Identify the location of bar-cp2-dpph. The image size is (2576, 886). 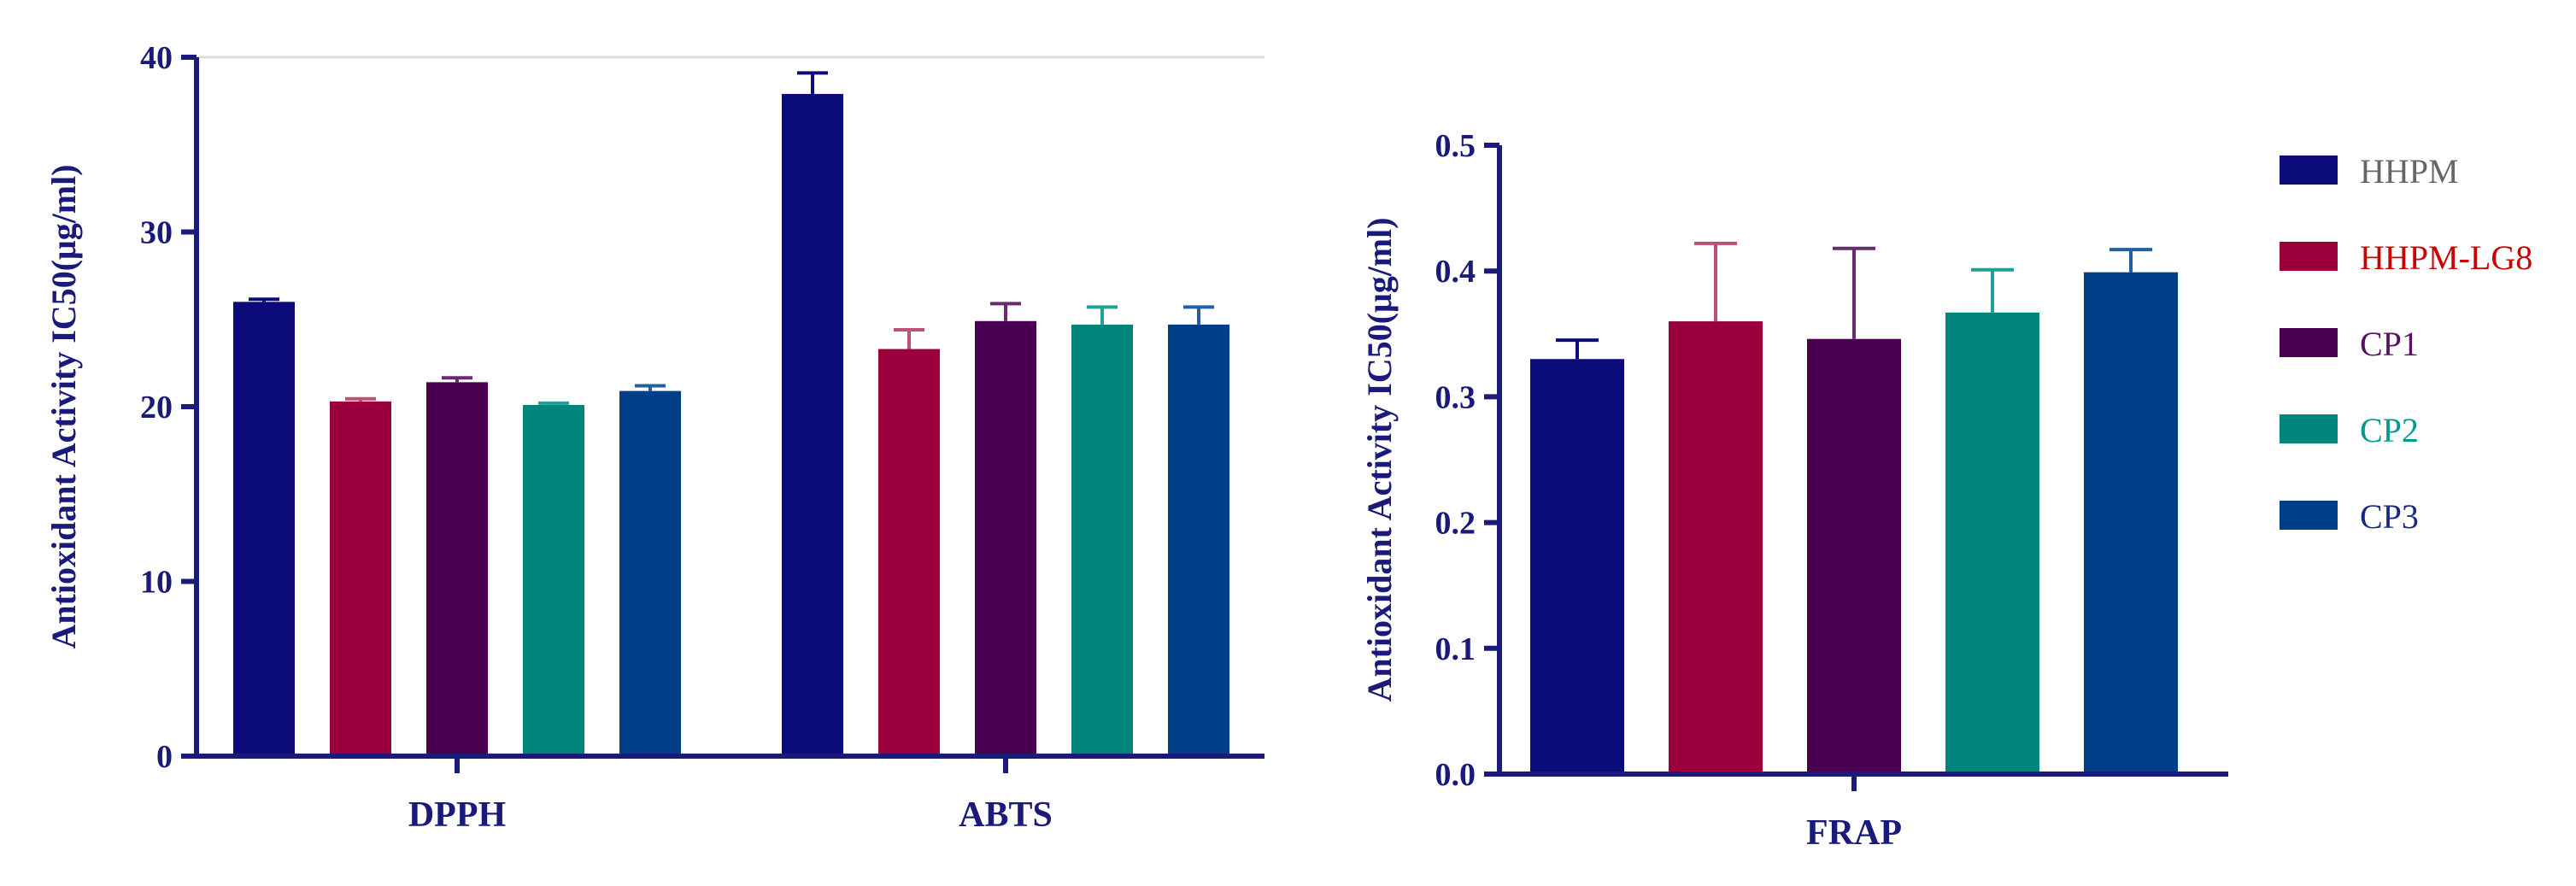
(553, 580).